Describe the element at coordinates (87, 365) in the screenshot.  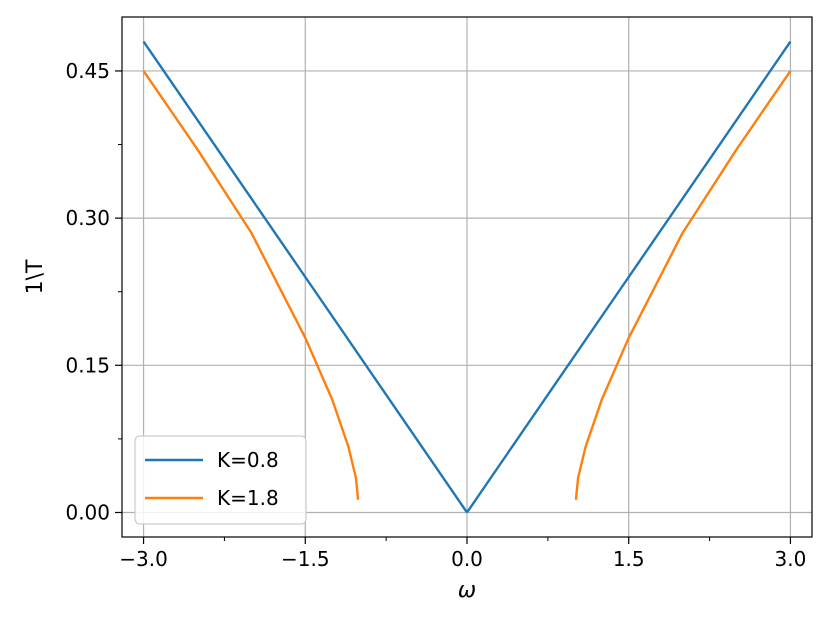
I see `y-tick-label: 0.15` at that location.